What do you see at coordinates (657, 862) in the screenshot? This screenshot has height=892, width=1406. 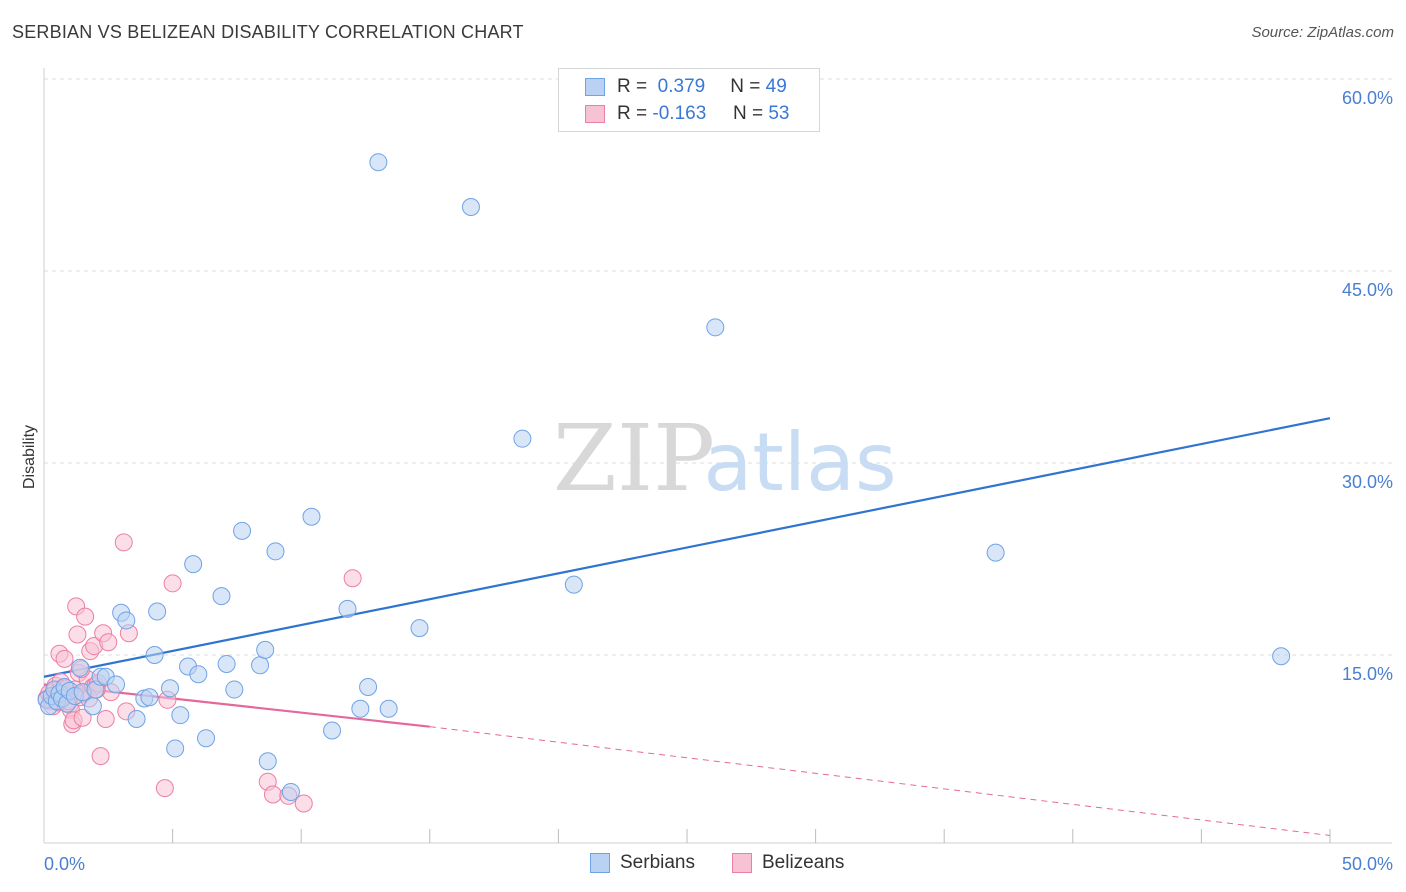 I see `bottom-serbians-label: Serbians` at bounding box center [657, 862].